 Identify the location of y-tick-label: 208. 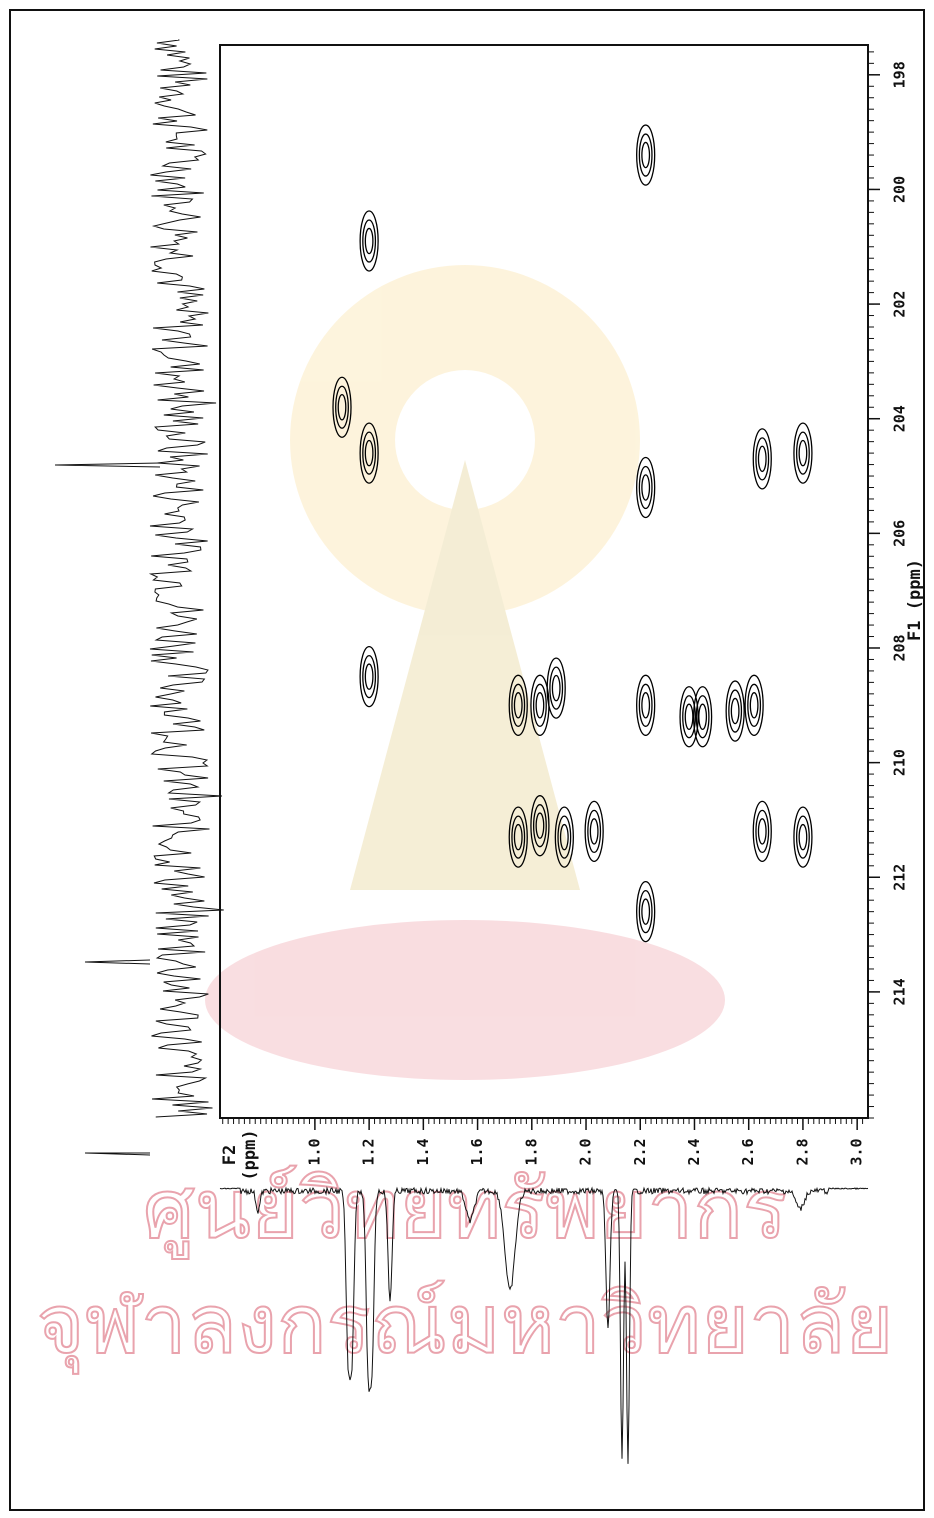
(900, 647).